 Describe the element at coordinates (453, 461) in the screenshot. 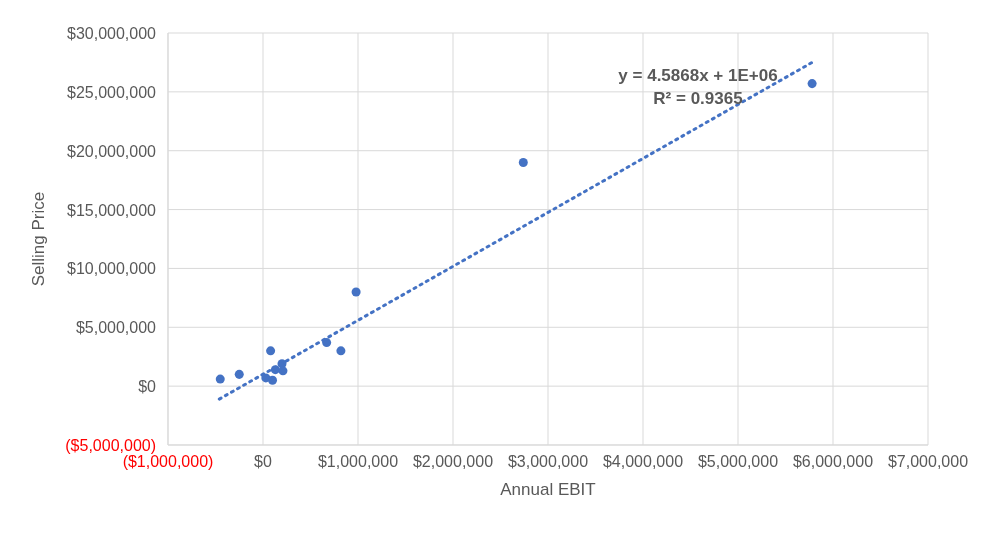

I see `x-tick-label: $2,000,000` at that location.